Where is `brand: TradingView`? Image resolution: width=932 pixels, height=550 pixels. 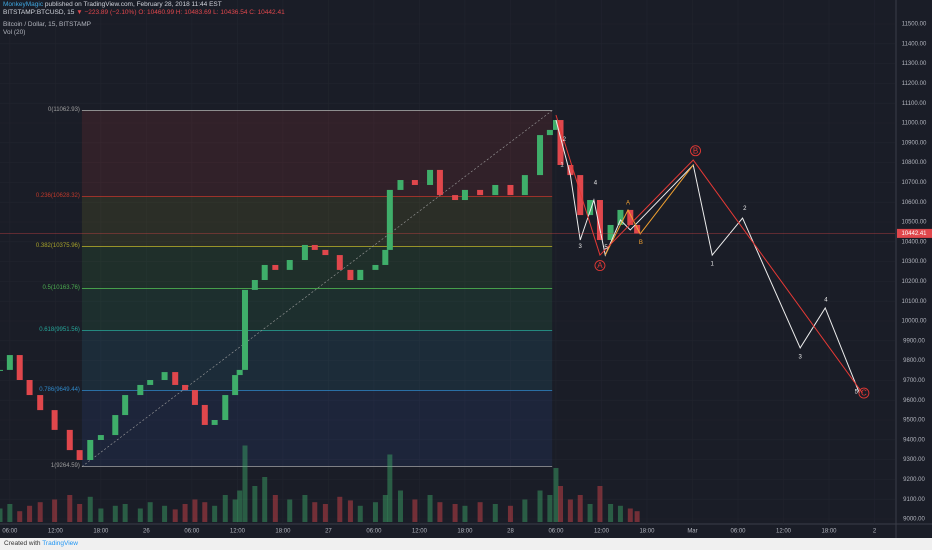 brand: TradingView is located at coordinates (60, 543).